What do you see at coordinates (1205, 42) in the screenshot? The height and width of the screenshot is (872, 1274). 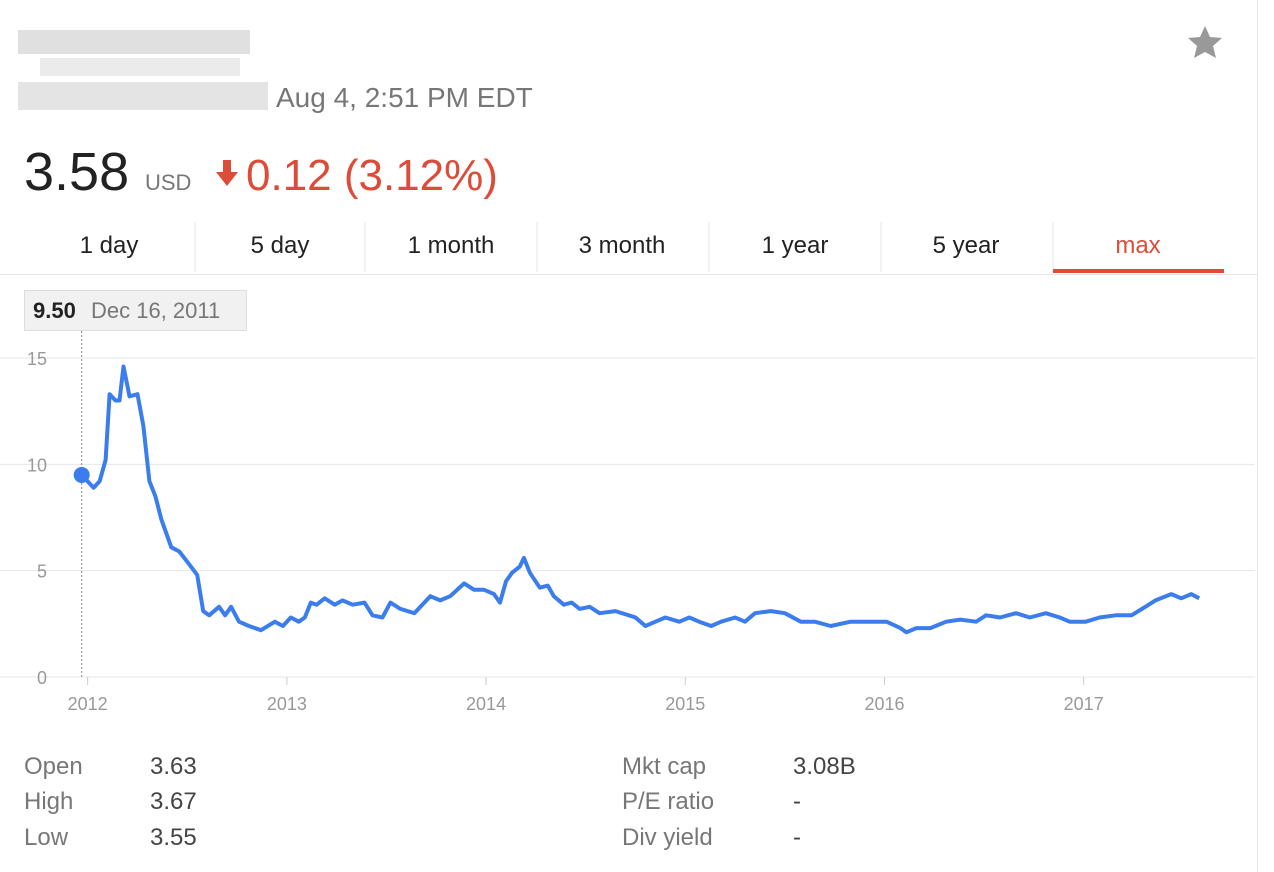 I see `star-button` at bounding box center [1205, 42].